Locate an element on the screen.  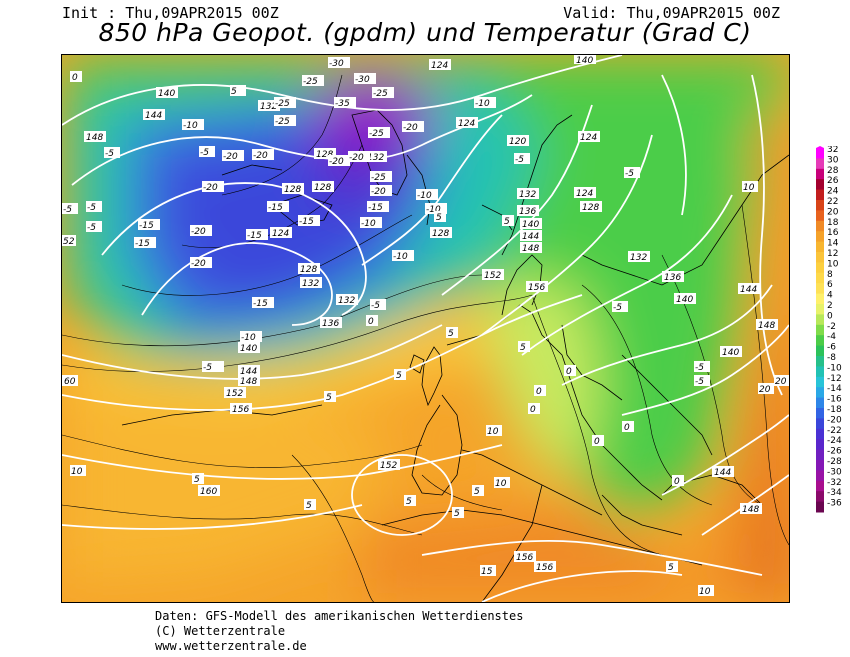
legend-label: -10 is located at coordinates (834, 368).